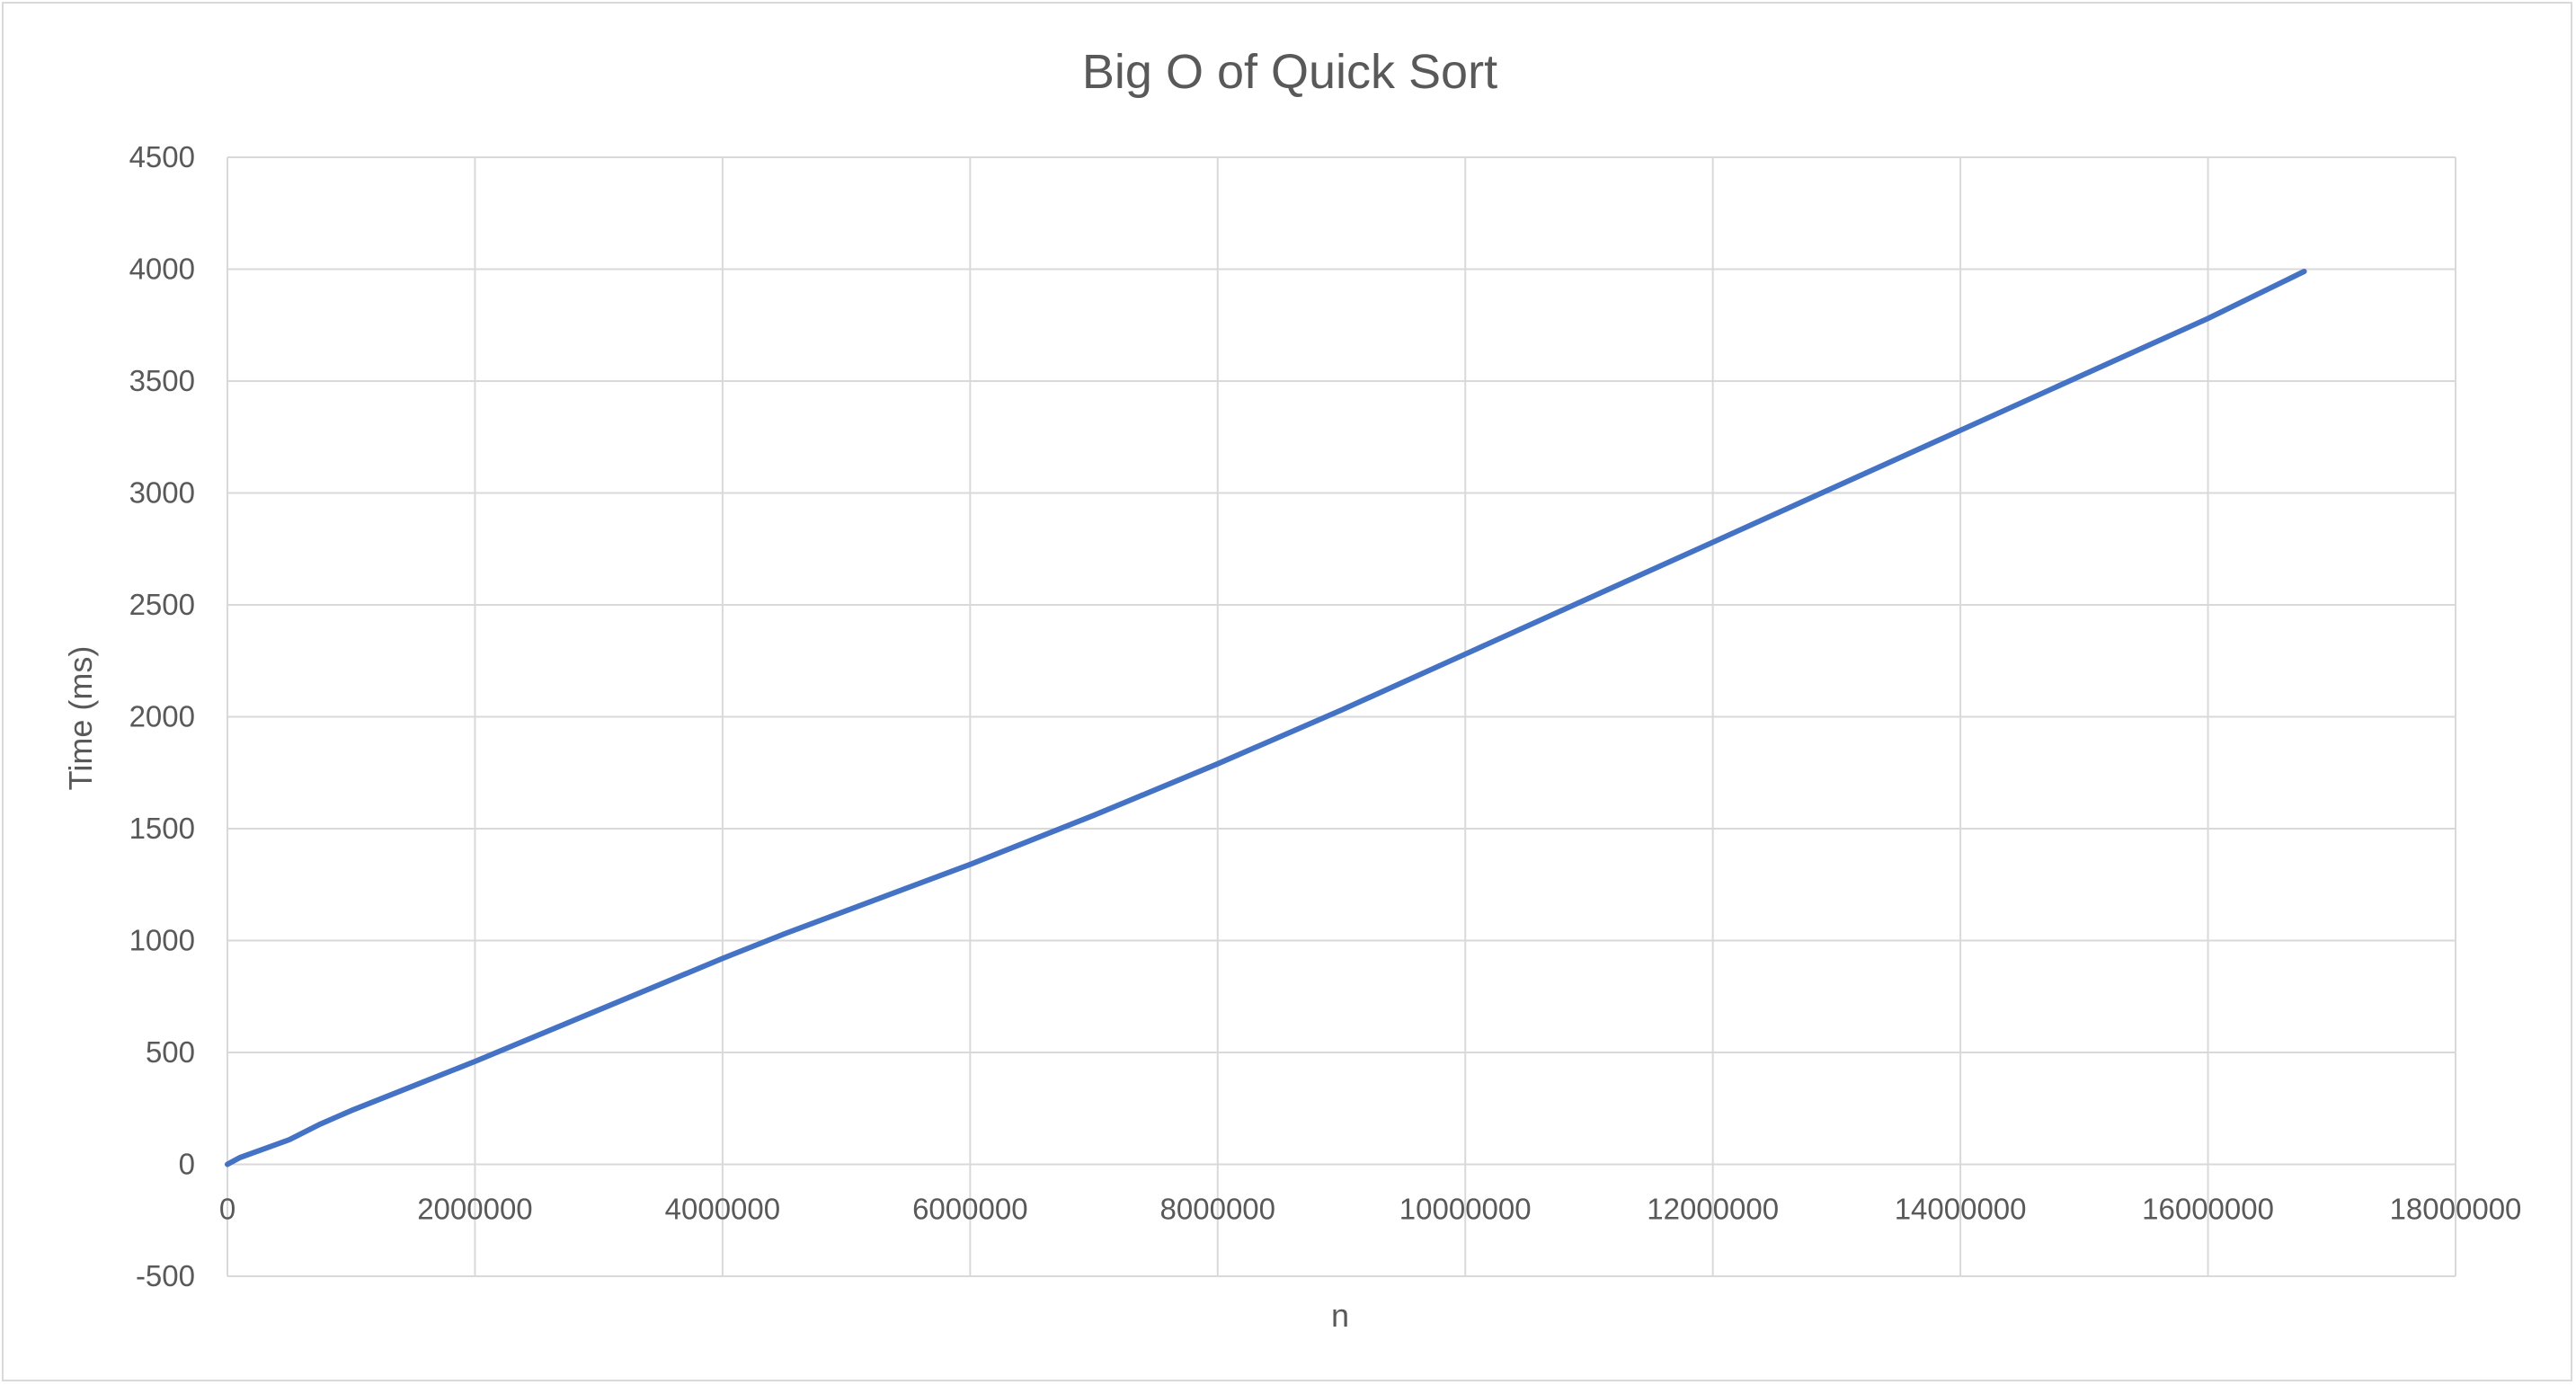  What do you see at coordinates (162, 156) in the screenshot?
I see `y-tick-label: 4500` at bounding box center [162, 156].